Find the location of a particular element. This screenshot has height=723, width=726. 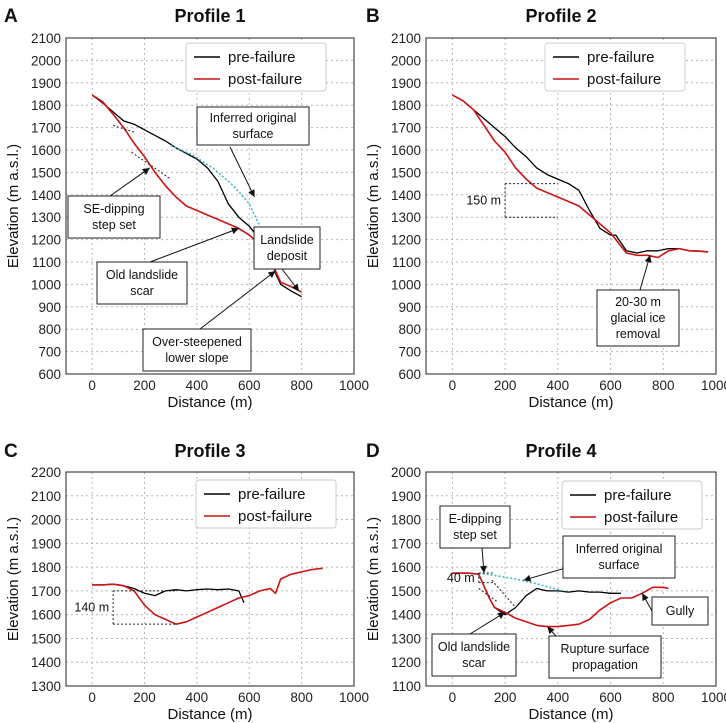

panel-letter: A is located at coordinates (11, 16).